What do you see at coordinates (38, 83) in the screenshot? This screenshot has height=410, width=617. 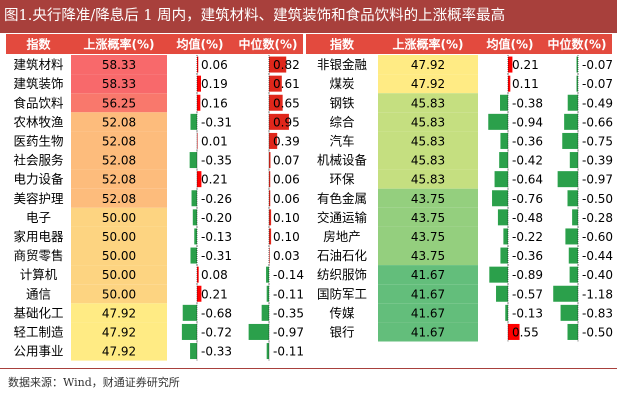 I see `row-name: 建筑装饰` at bounding box center [38, 83].